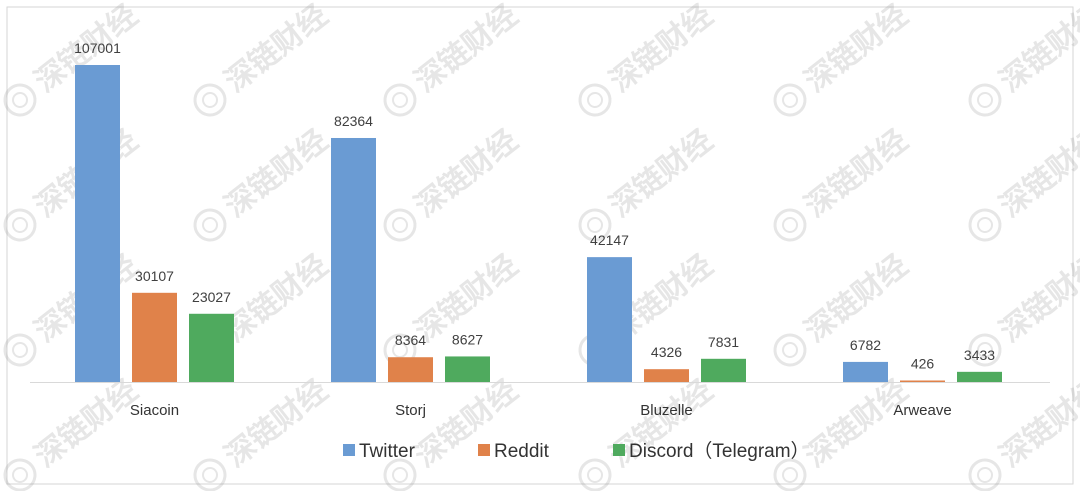  I want to click on bar-twitter-storj, so click(353, 259).